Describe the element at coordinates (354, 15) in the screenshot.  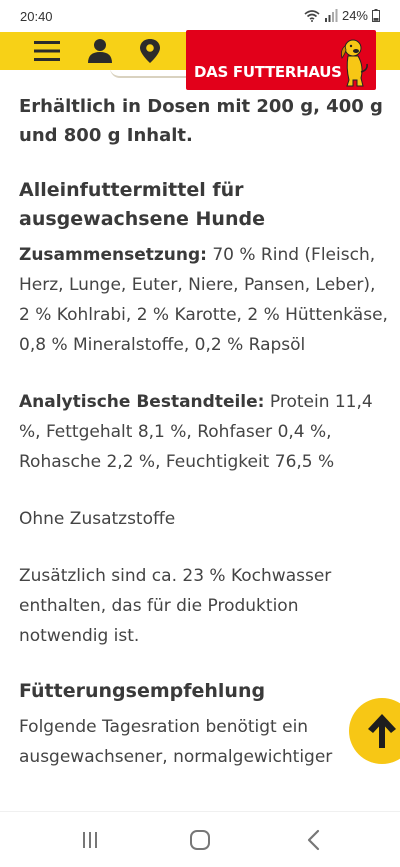
I see `battery-percent: 24%` at that location.